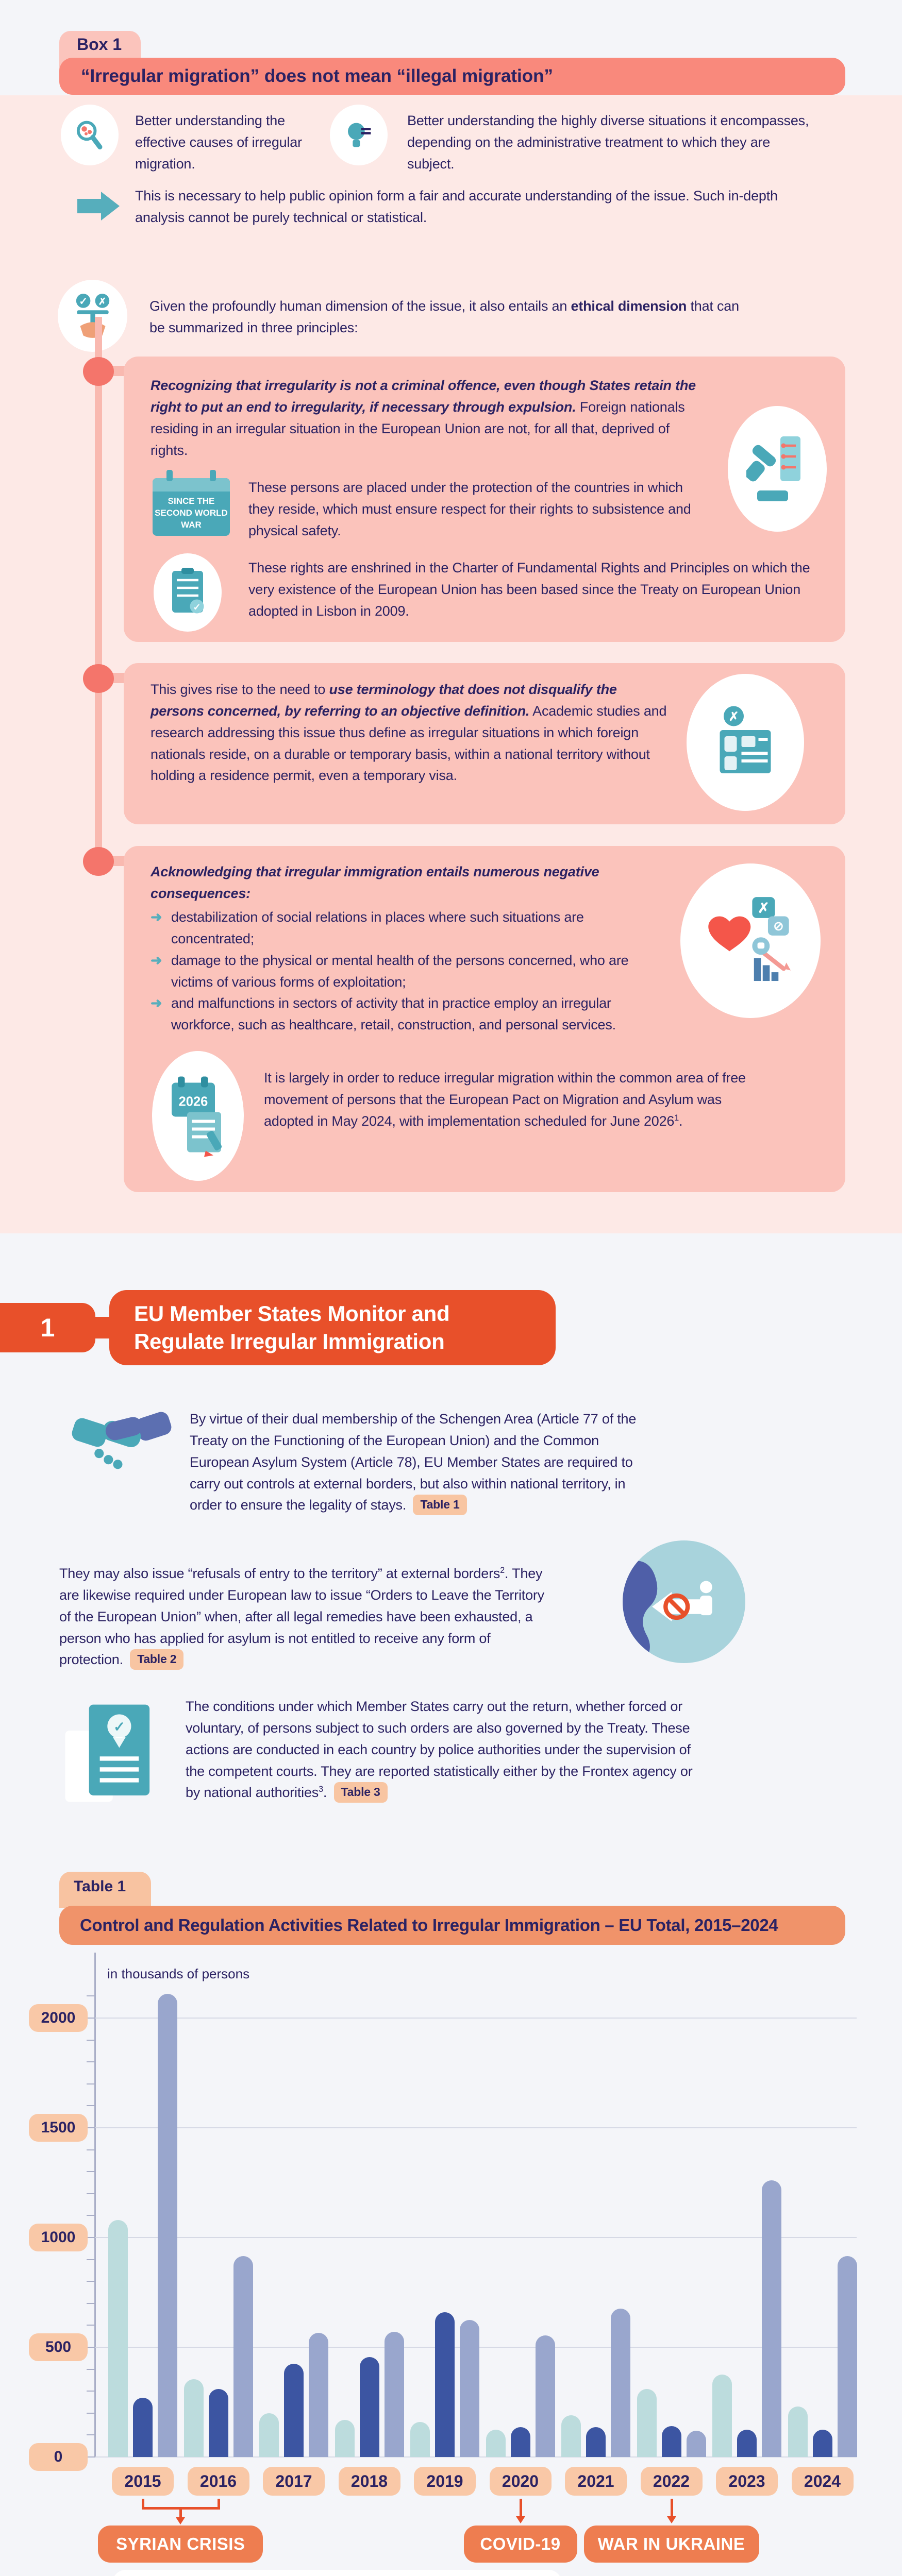 The height and width of the screenshot is (2576, 902). Describe the element at coordinates (192, 485) in the screenshot. I see `calendar-header` at that location.